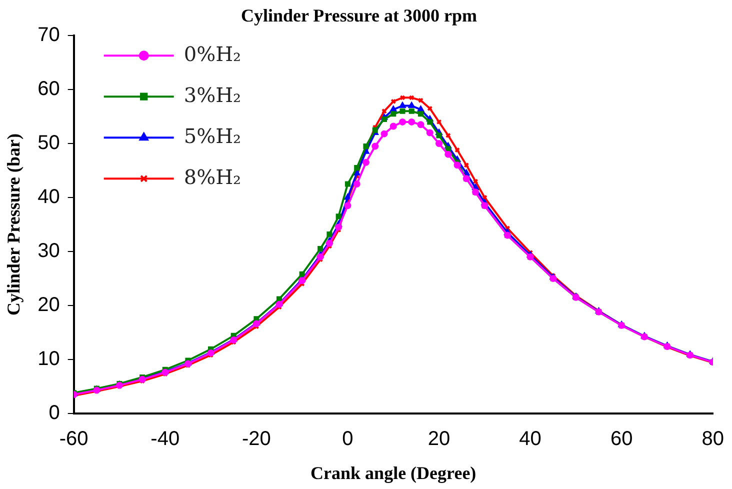 The height and width of the screenshot is (489, 732). I want to click on y-tick-label: 0, so click(54, 413).